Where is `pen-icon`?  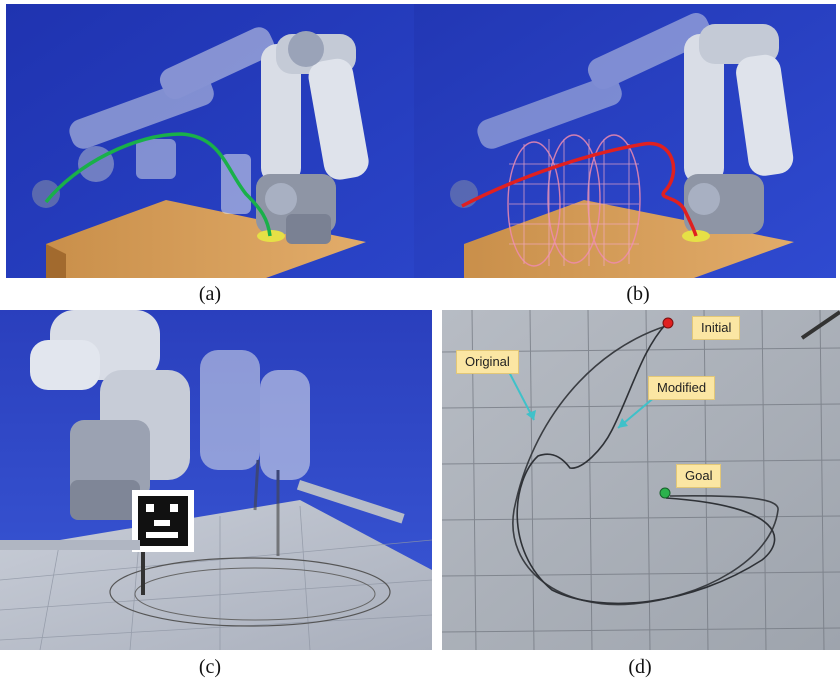 pen-icon is located at coordinates (820, 325).